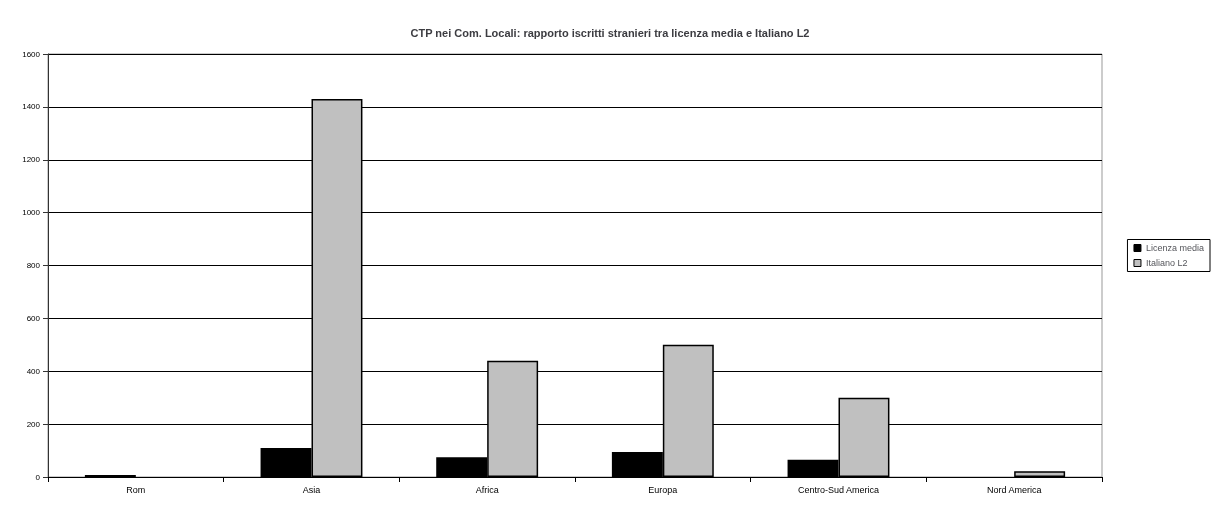 This screenshot has width=1220, height=511. Describe the element at coordinates (33, 371) in the screenshot. I see `y-tick-label: 400` at that location.